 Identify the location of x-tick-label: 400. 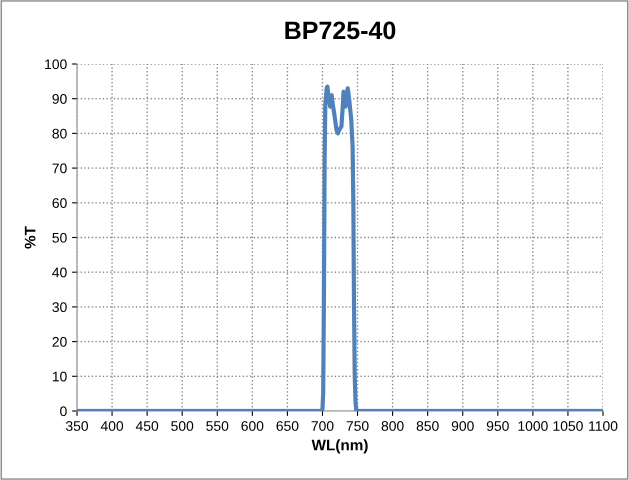
(112, 426).